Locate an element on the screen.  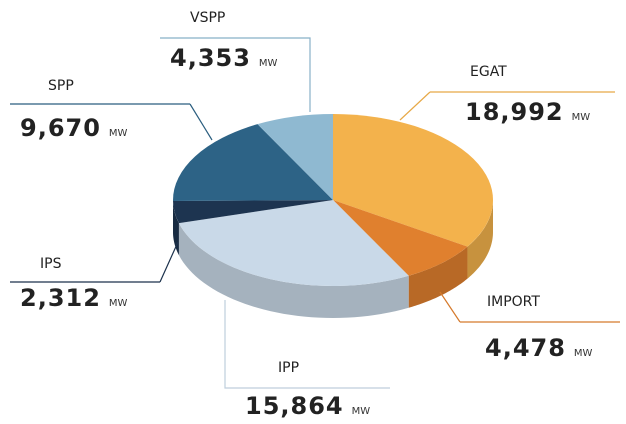
label-value: 2,312 MW is located at coordinates (74, 298).